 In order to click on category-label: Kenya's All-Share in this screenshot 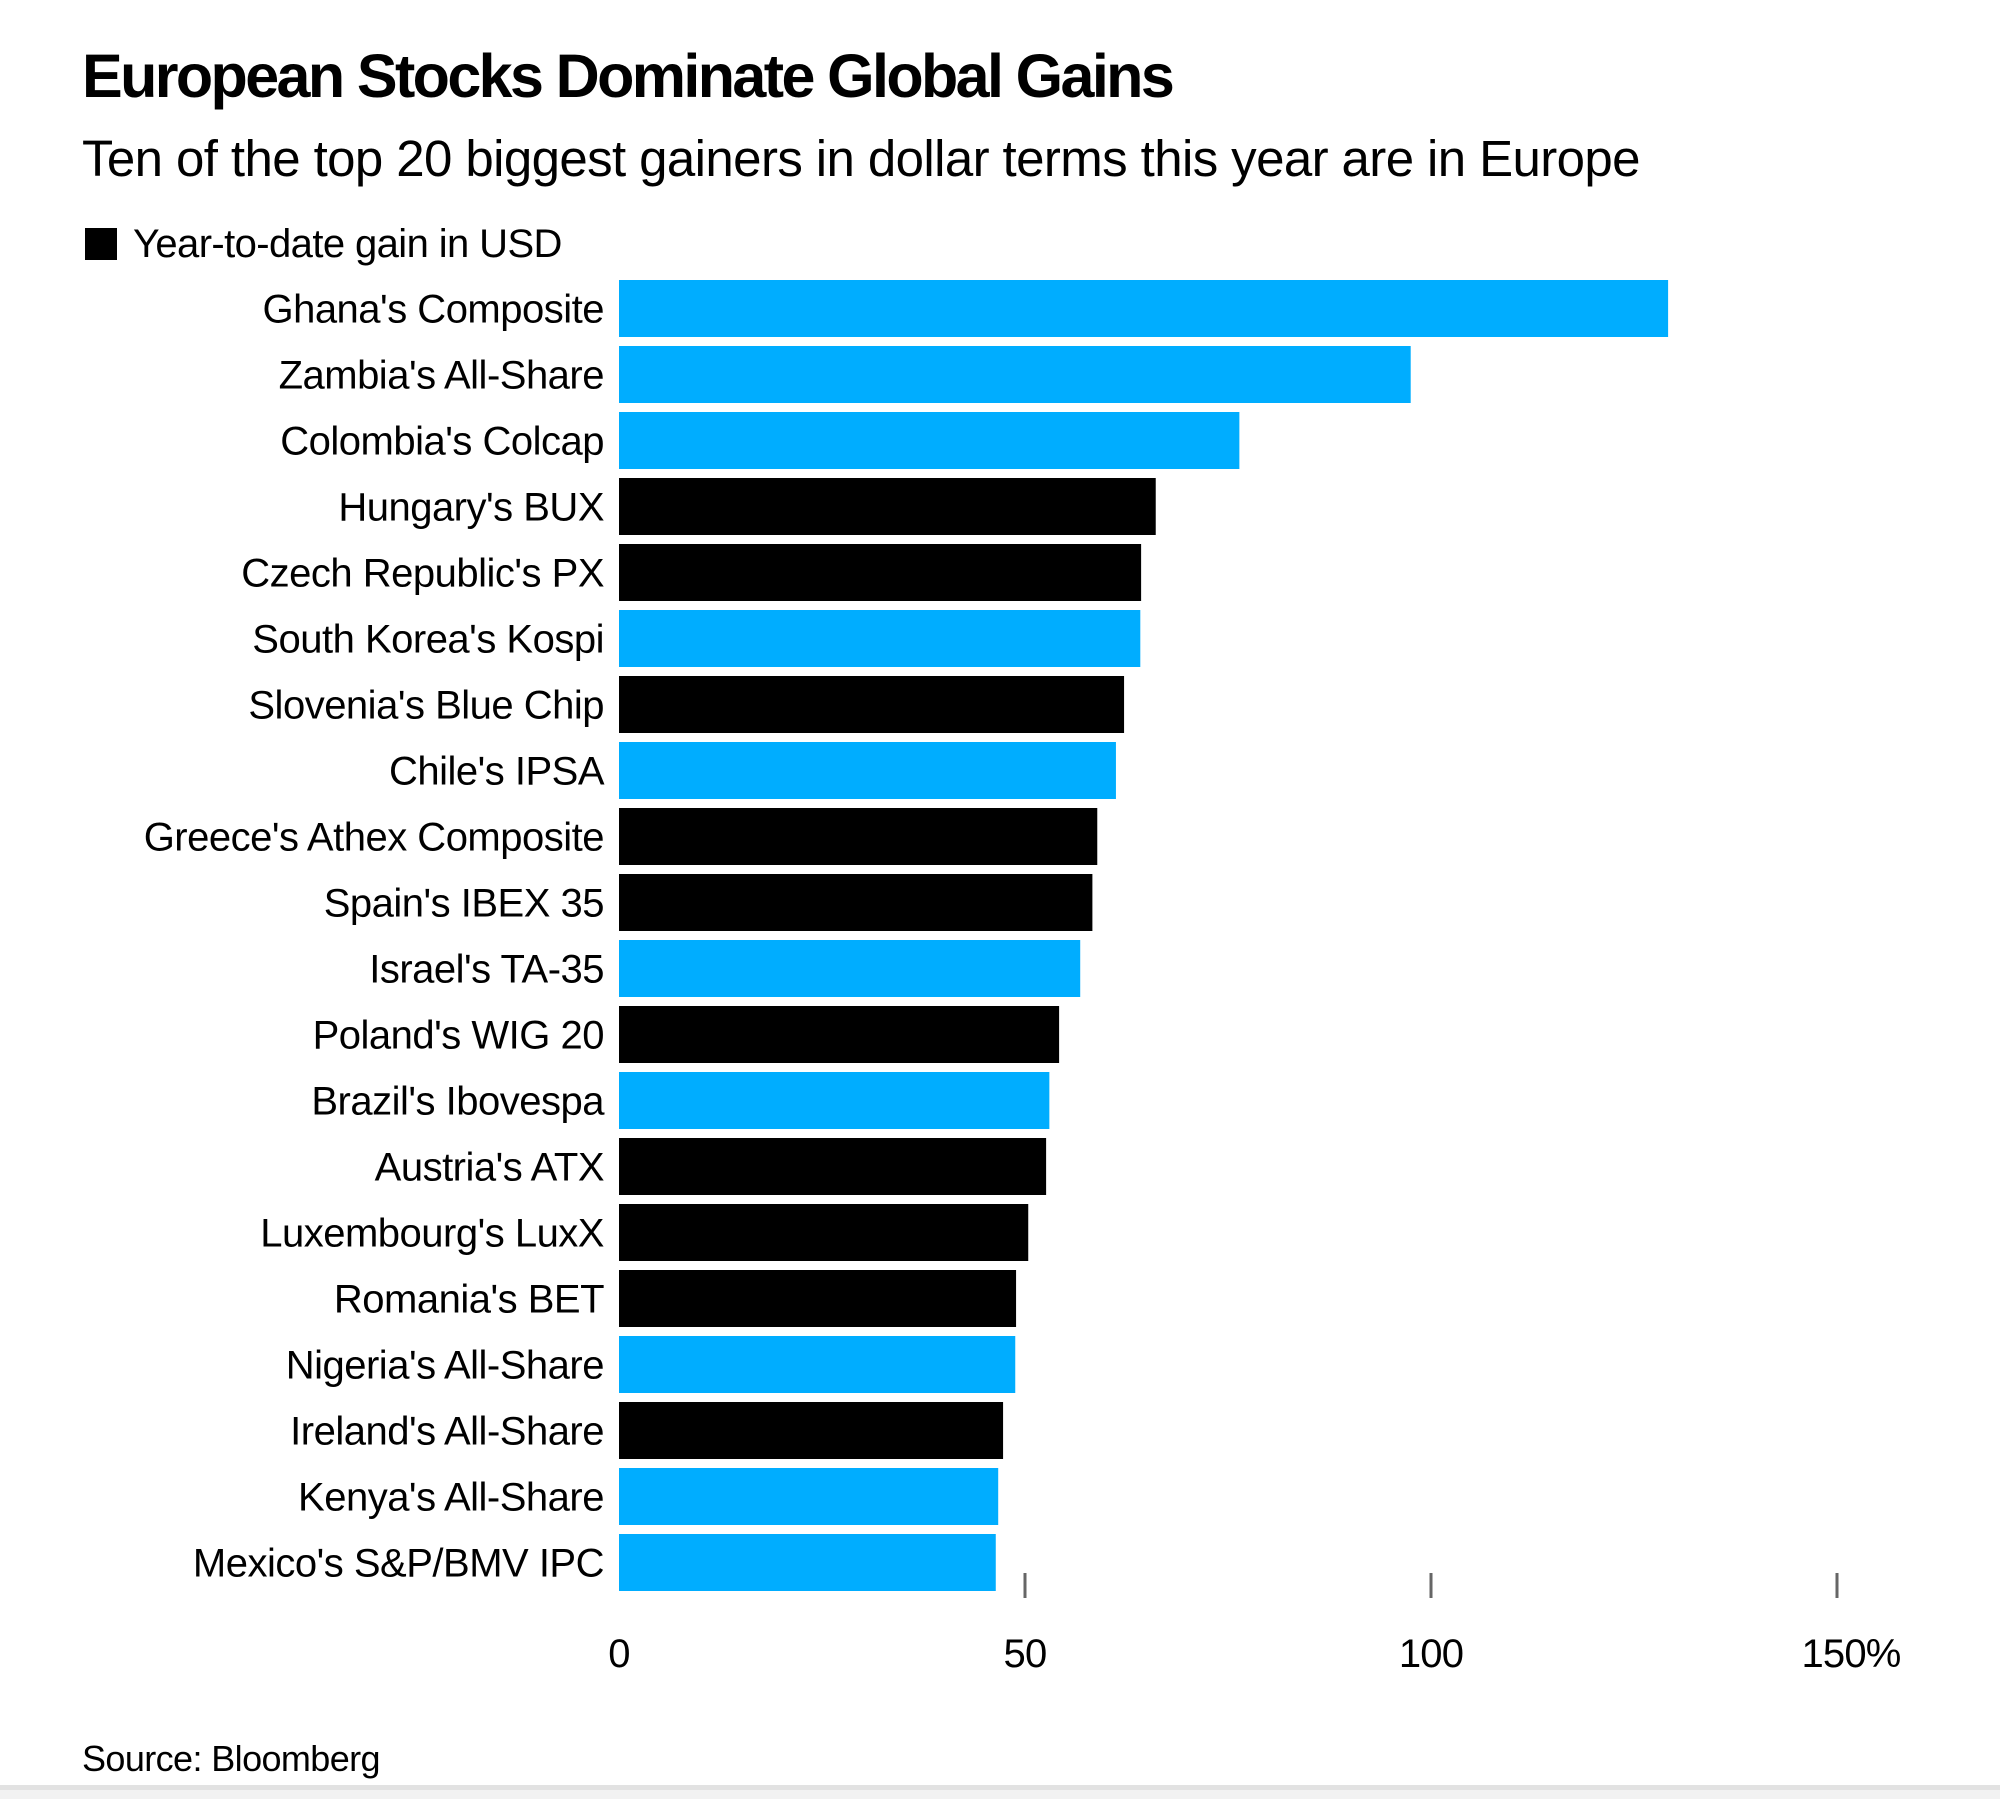, I will do `click(451, 1498)`.